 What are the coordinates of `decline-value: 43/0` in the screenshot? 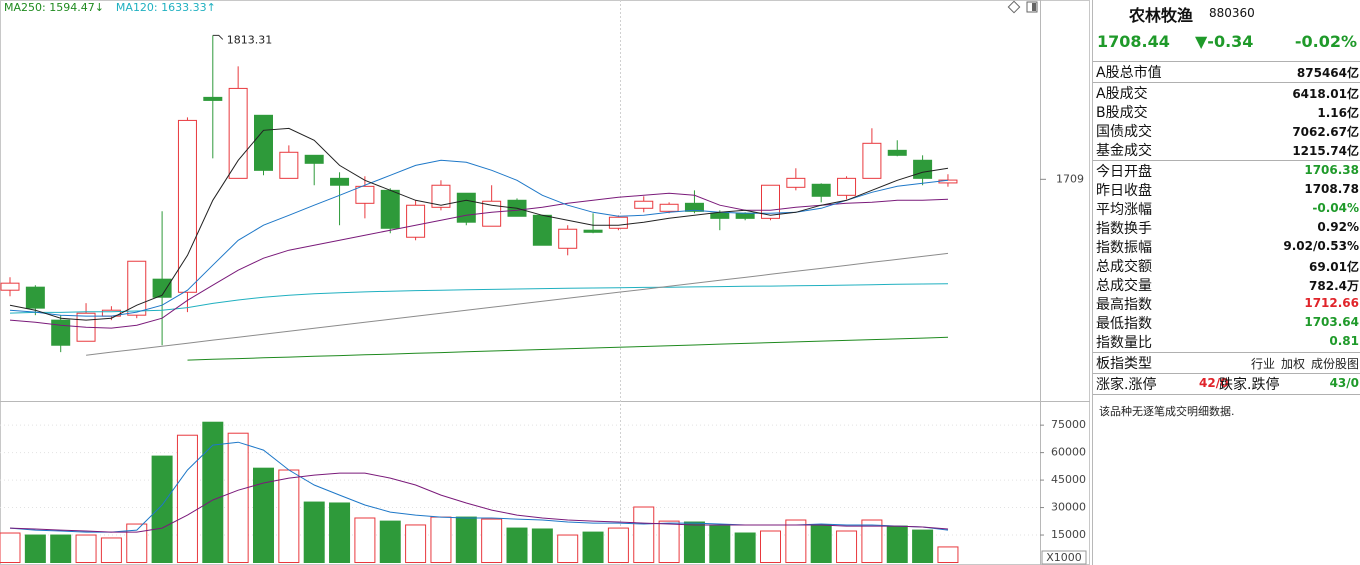 It's located at (1344, 383).